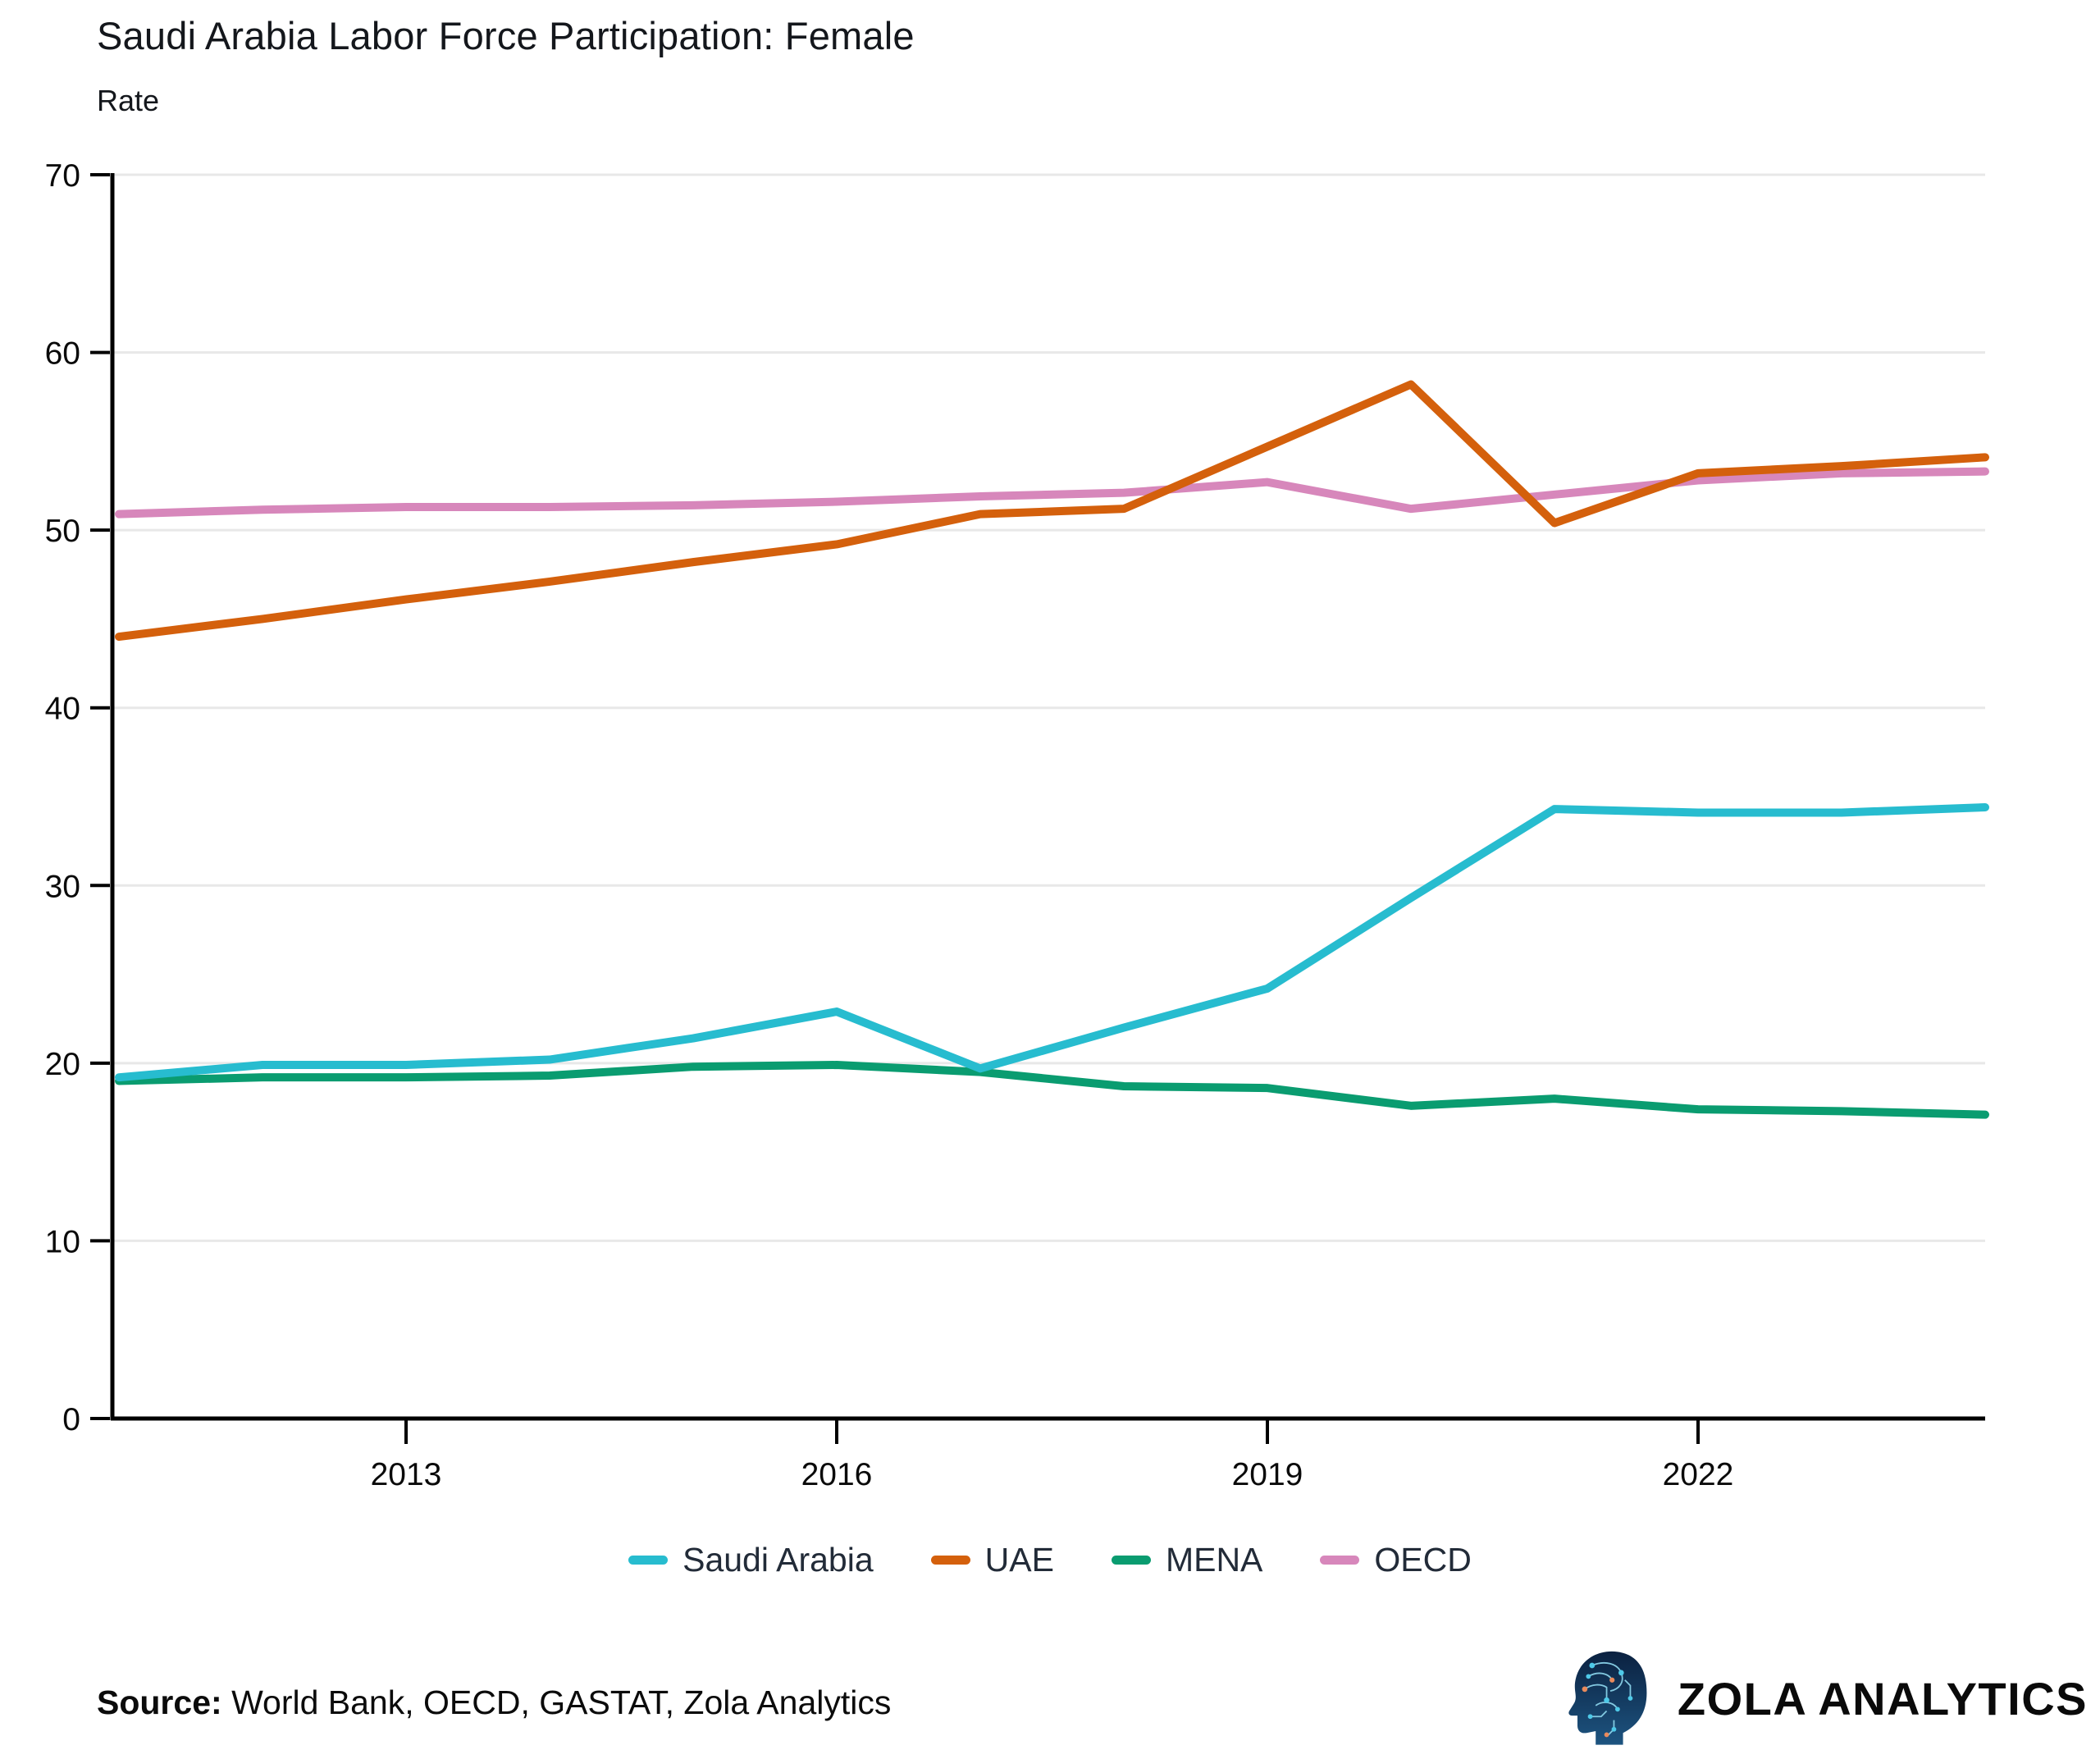  What do you see at coordinates (63, 354) in the screenshot?
I see `y-tick-label-60: 60` at bounding box center [63, 354].